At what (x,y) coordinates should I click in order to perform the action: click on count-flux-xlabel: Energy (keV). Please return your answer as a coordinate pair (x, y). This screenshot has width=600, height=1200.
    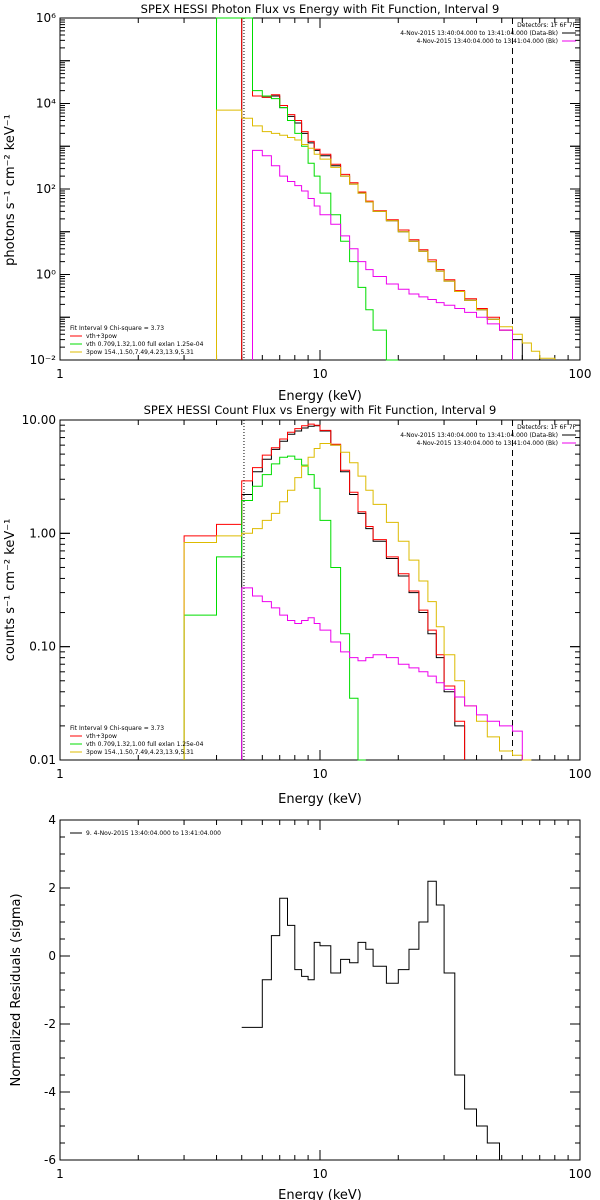
    Looking at the image, I should click on (320, 799).